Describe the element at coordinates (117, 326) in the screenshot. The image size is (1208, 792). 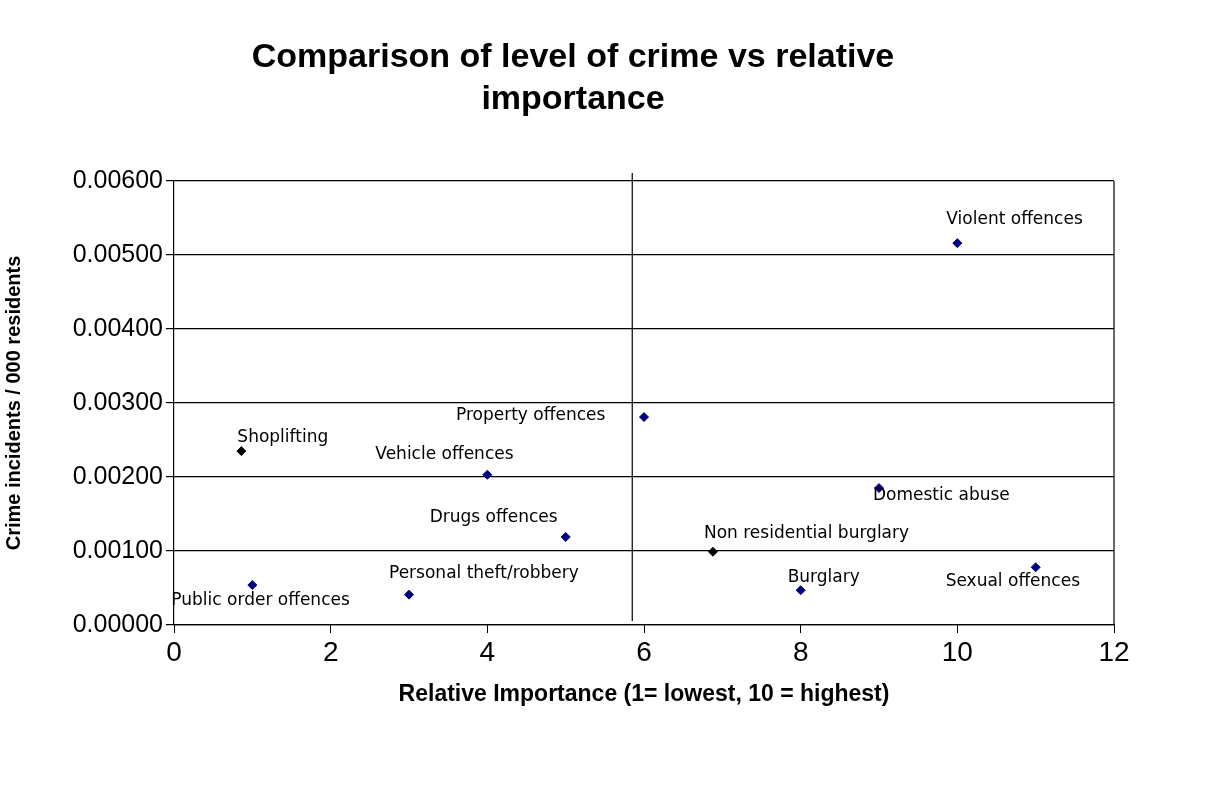
I see `y-tick-label: 0.00400` at that location.